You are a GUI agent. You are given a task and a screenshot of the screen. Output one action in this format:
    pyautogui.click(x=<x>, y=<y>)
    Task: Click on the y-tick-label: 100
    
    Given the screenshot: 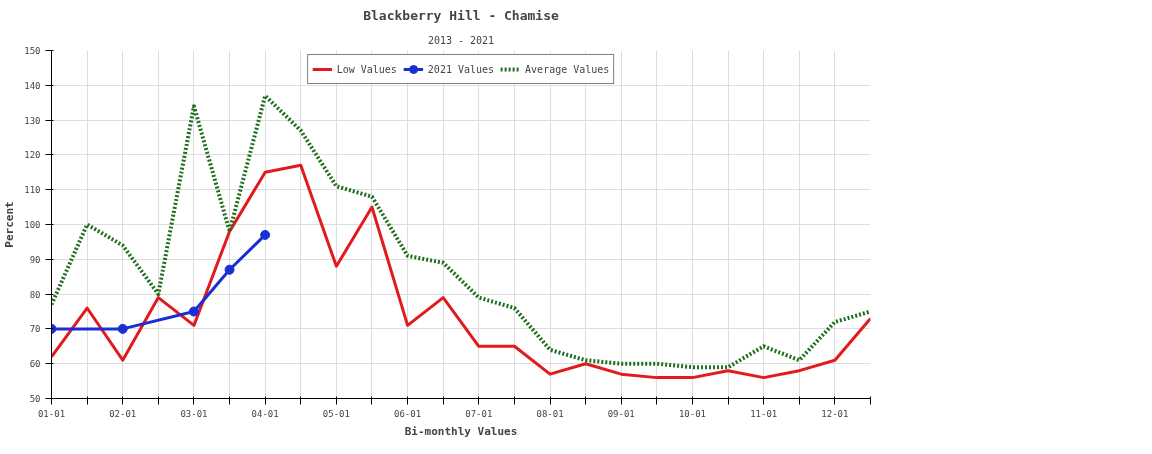 What is the action you would take?
    pyautogui.click(x=32, y=225)
    